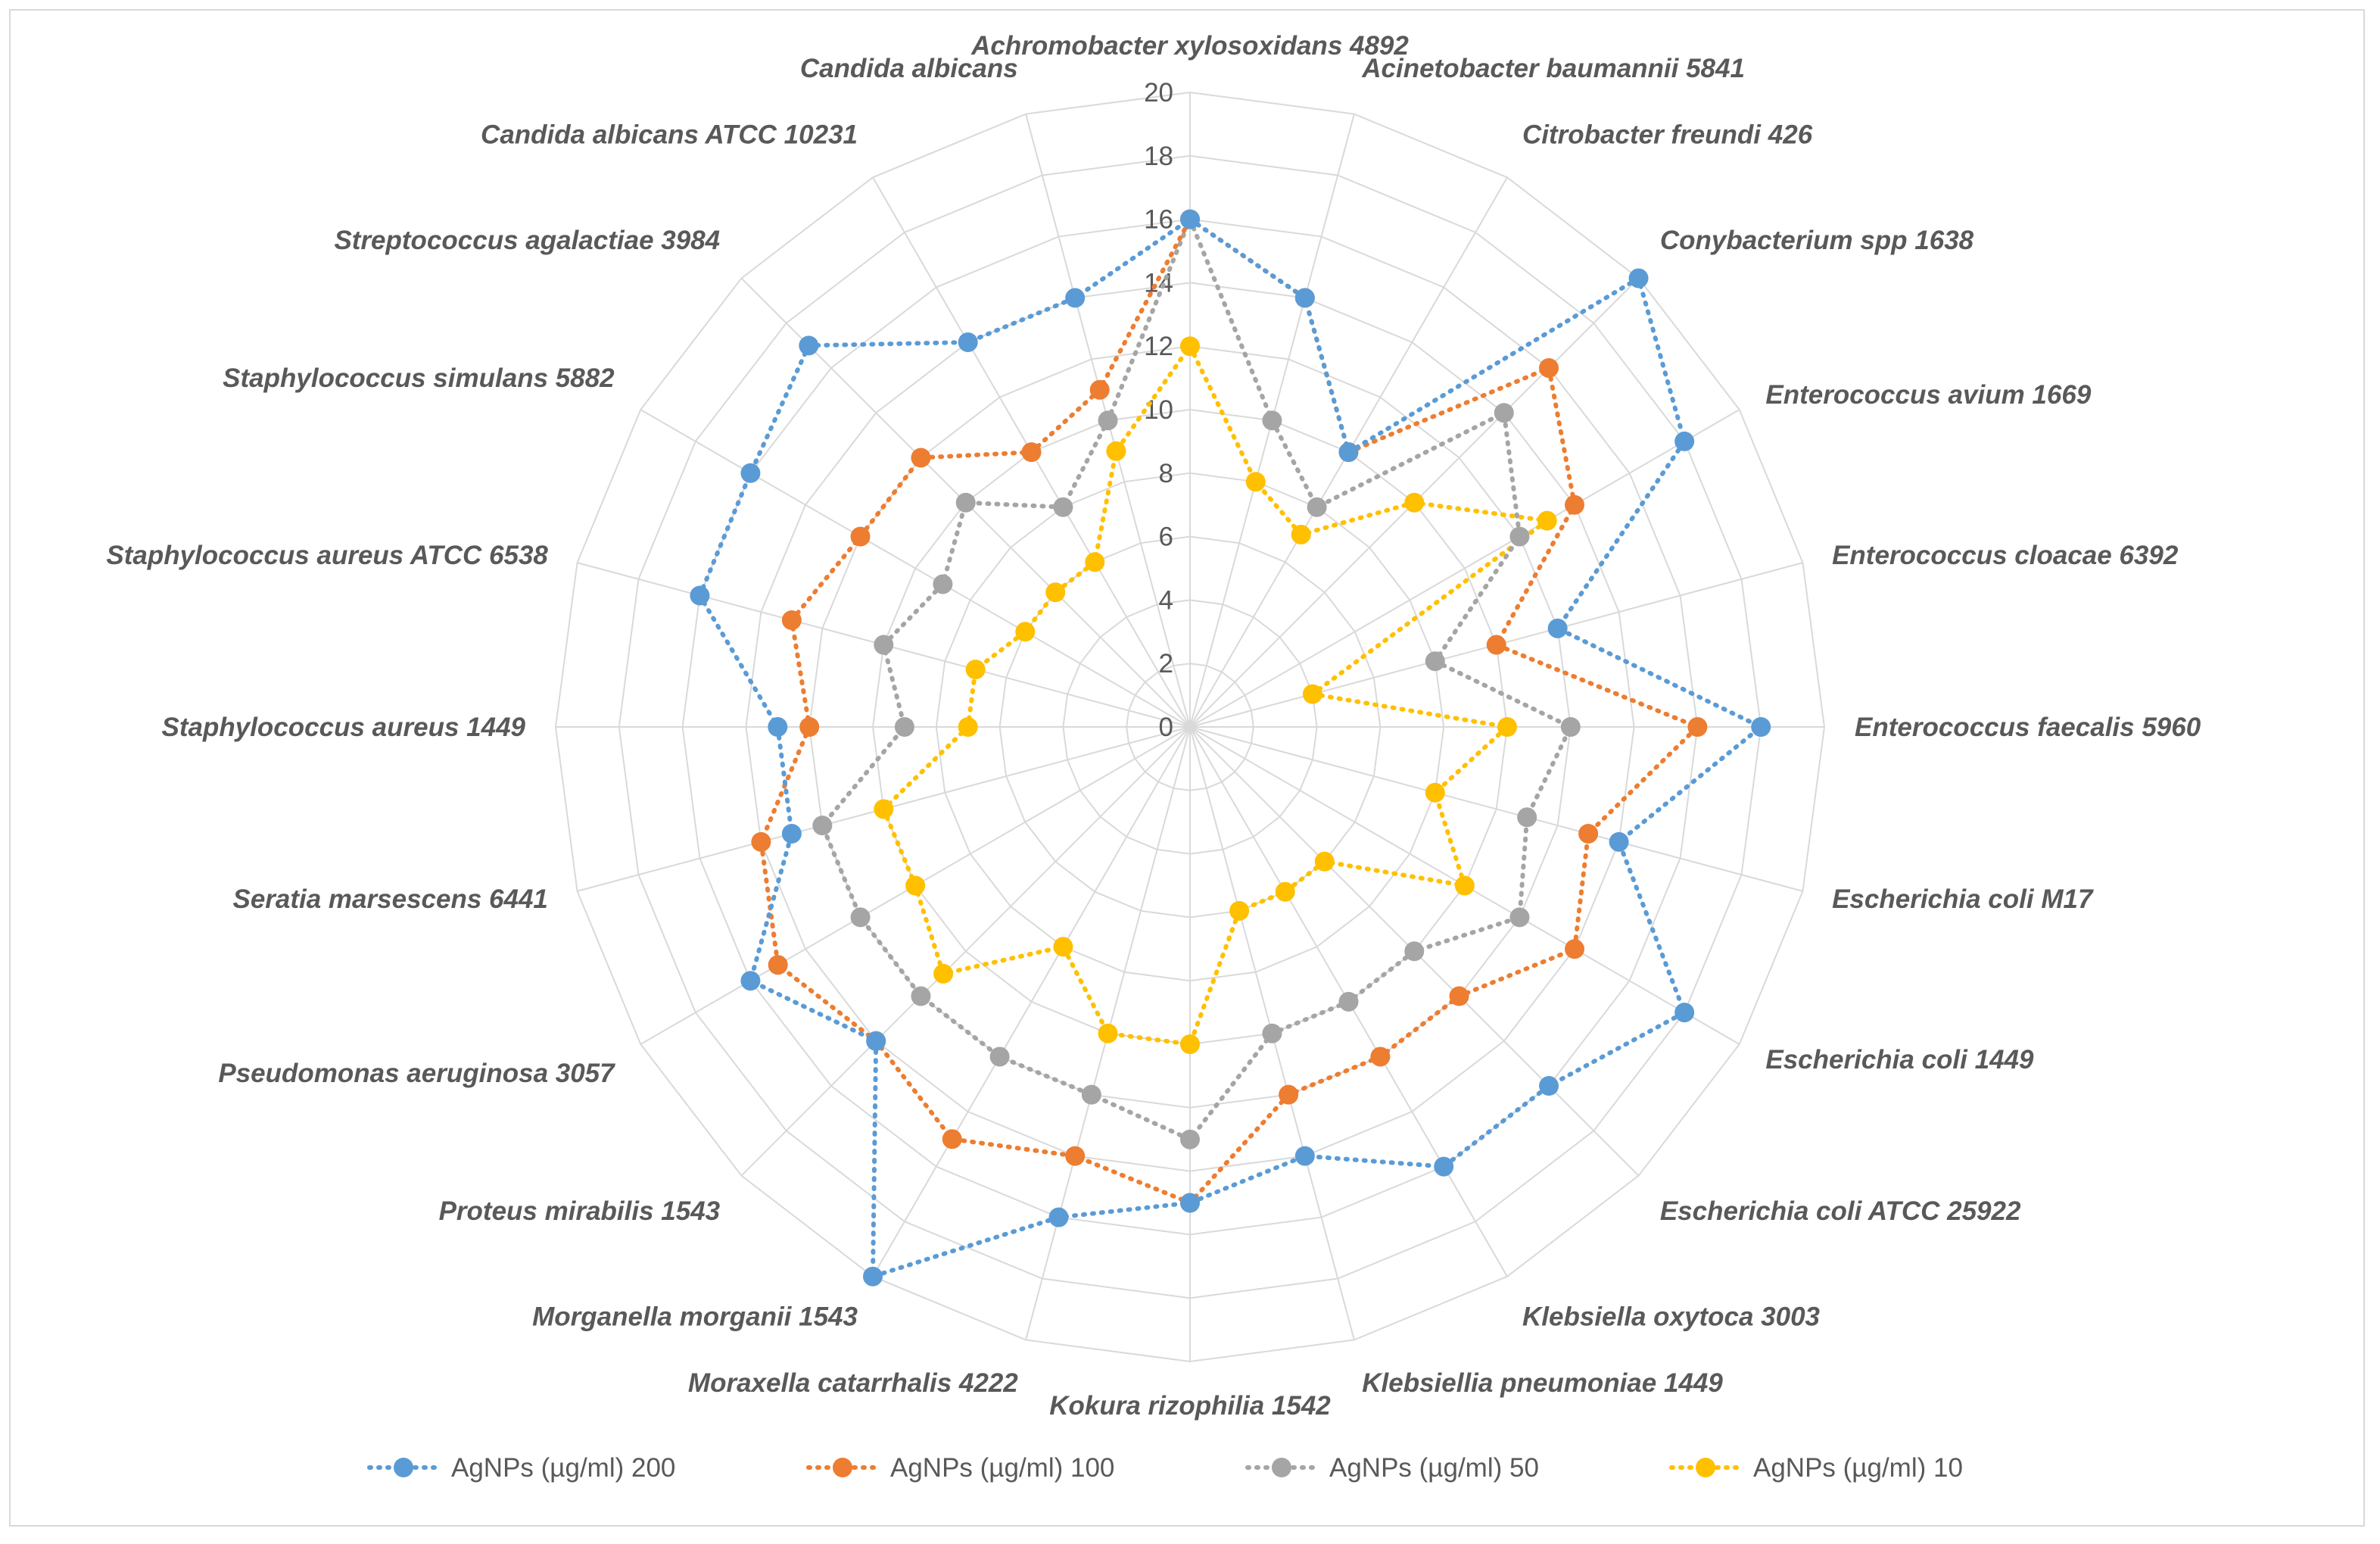  What do you see at coordinates (344, 727) in the screenshot?
I see `category-label: Staphylococcus aureus 1449` at bounding box center [344, 727].